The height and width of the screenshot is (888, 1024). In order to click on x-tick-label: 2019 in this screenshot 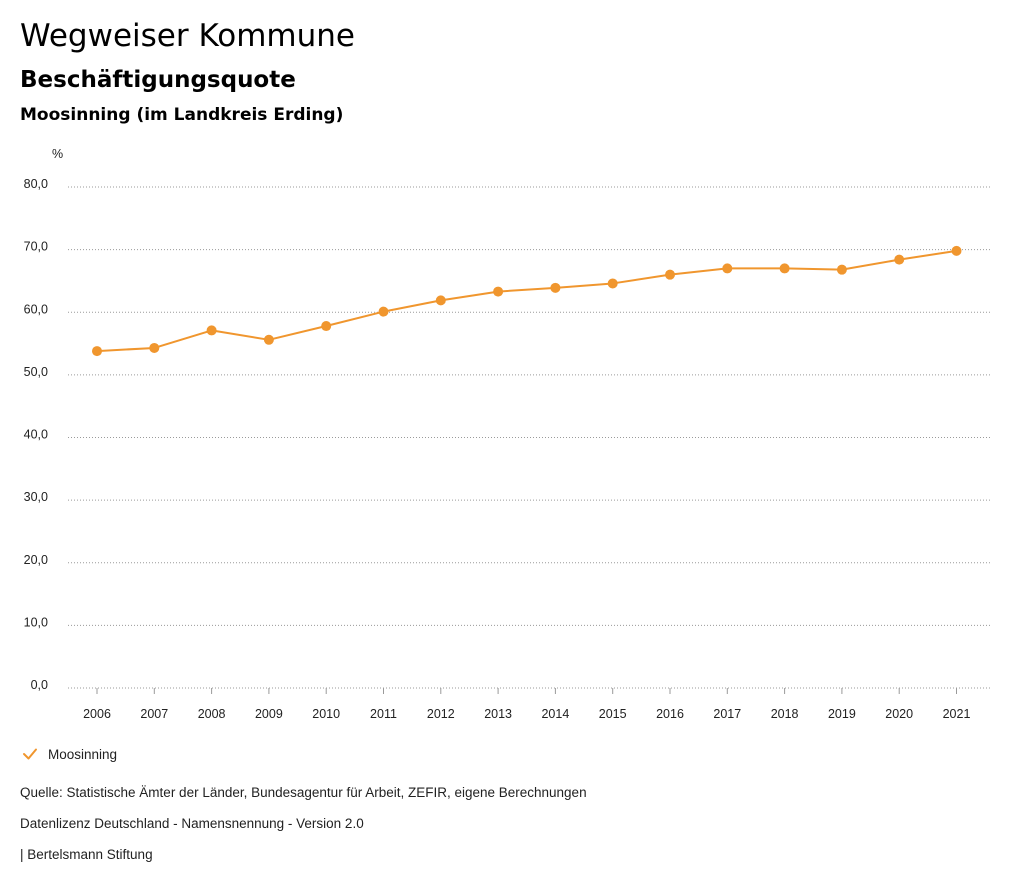, I will do `click(842, 714)`.